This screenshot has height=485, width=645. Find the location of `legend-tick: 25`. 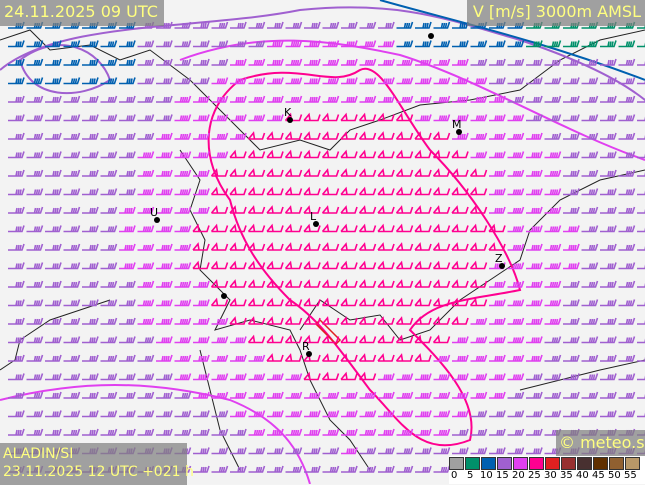

legend-tick: 25 is located at coordinates (534, 475).